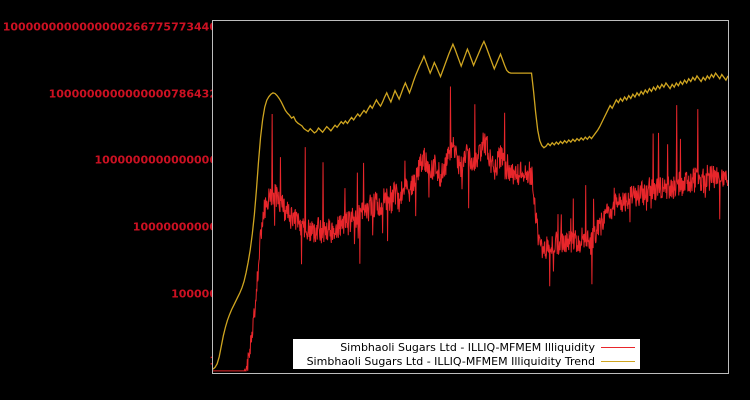 The height and width of the screenshot is (400, 750). What do you see at coordinates (618, 347) in the screenshot?
I see `red-line-swatch-icon` at bounding box center [618, 347].